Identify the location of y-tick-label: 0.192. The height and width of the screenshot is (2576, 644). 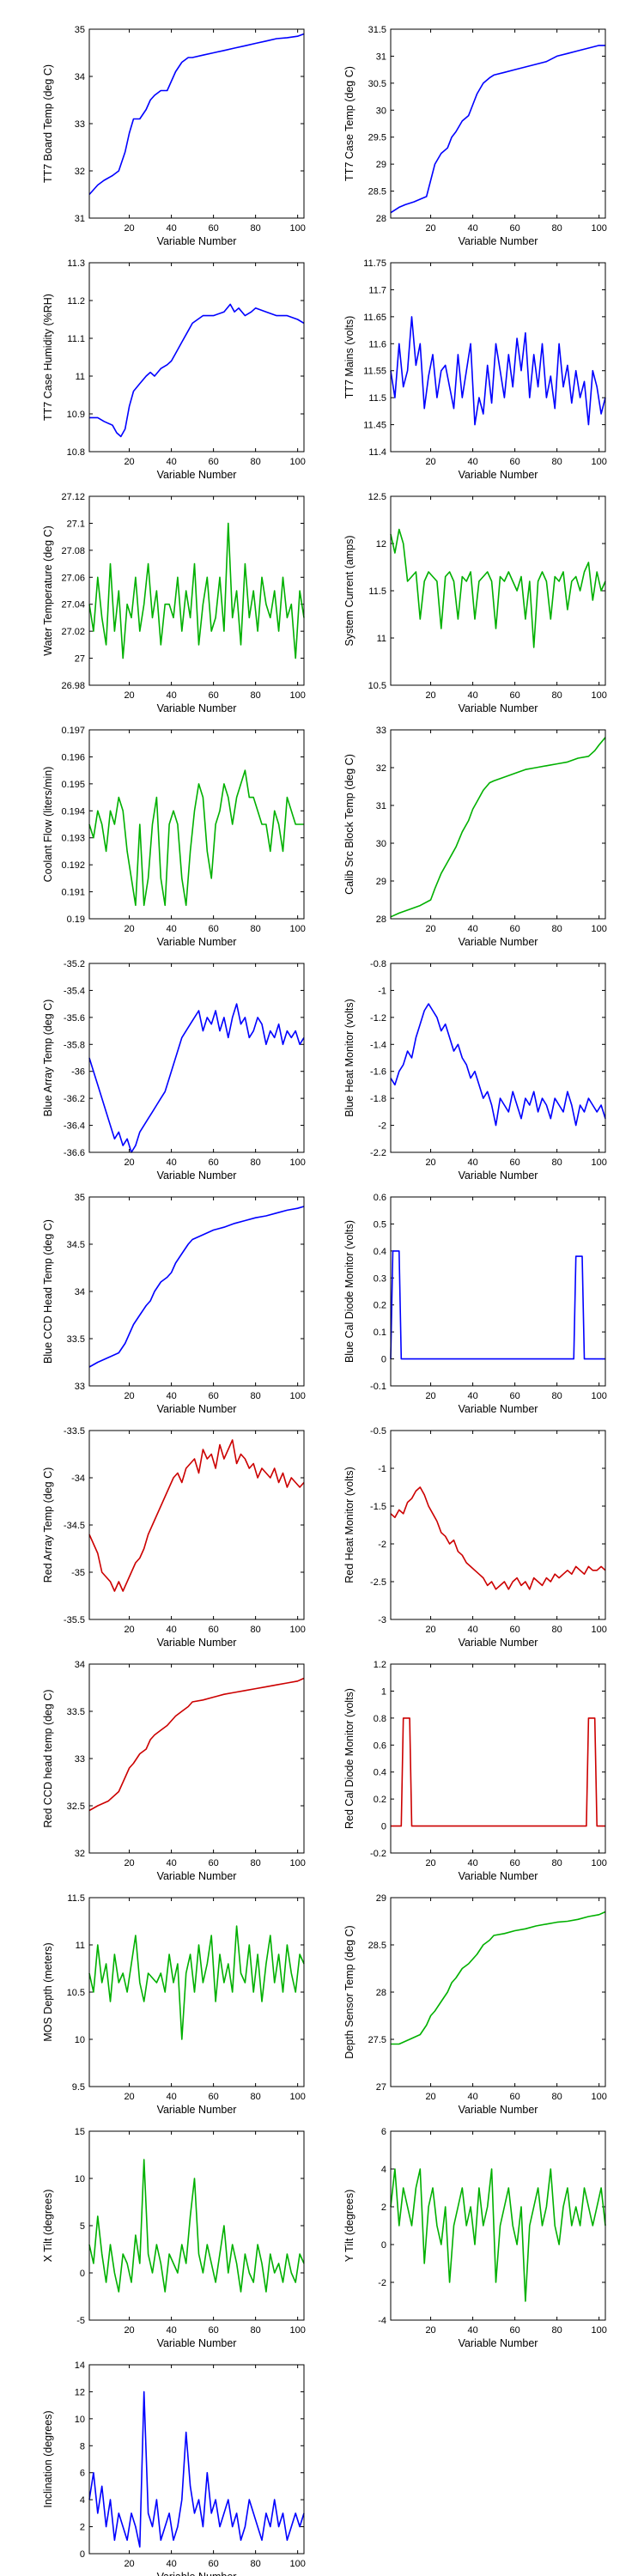
(73, 865).